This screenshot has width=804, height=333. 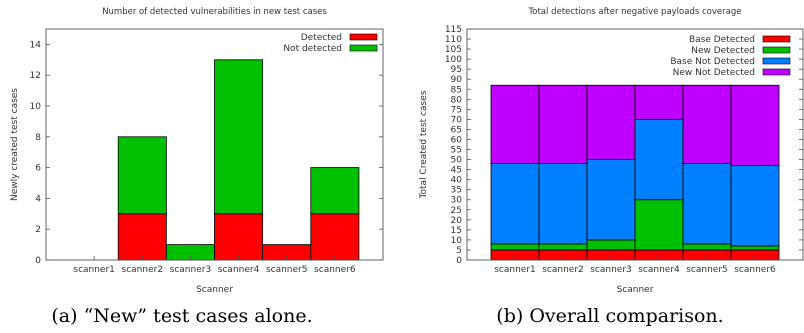 What do you see at coordinates (456, 130) in the screenshot?
I see `y-tick-label: 65` at bounding box center [456, 130].